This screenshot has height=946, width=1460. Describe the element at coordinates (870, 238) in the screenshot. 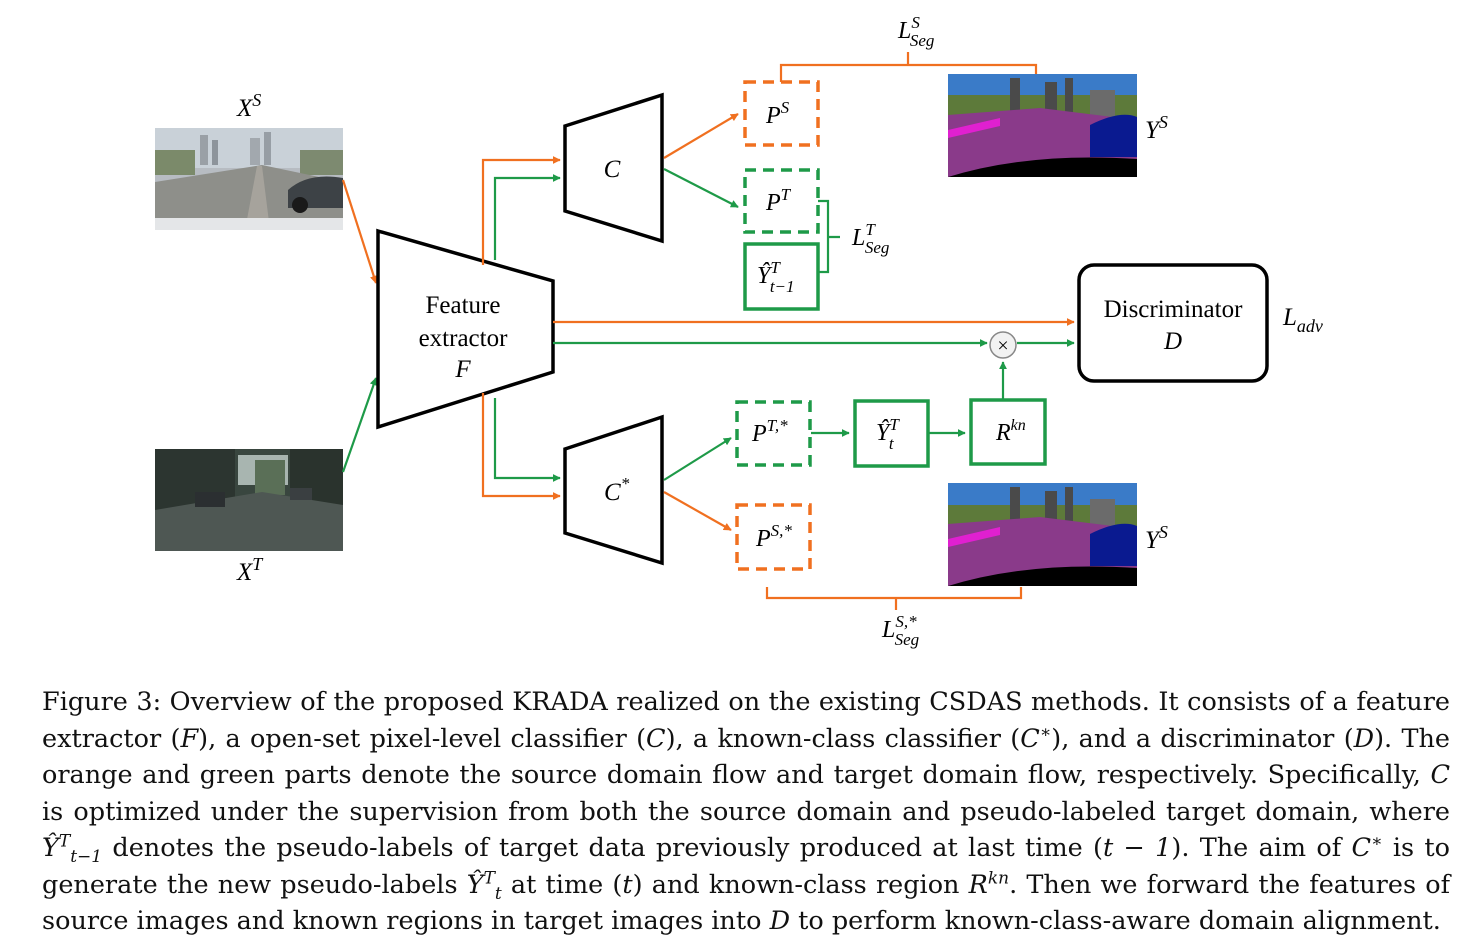

I see `target-seg-loss: LT Seg` at that location.